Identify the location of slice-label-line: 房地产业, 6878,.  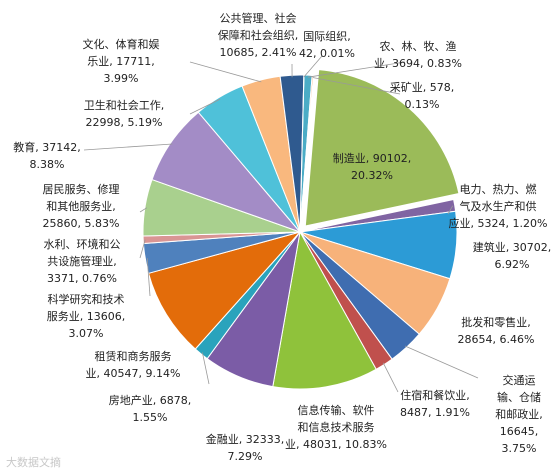
(150, 400).